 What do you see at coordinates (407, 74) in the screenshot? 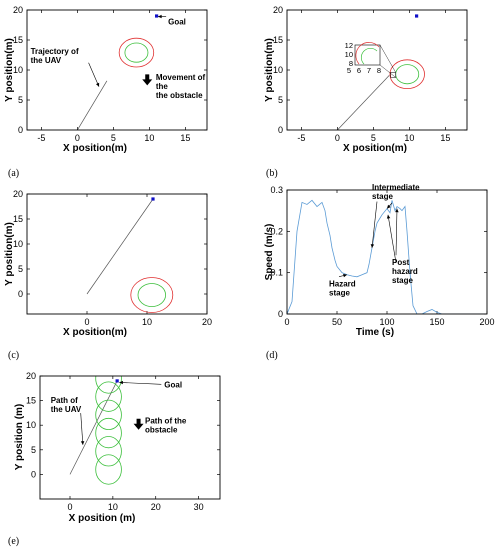
I see `obstacle-safety-circle` at bounding box center [407, 74].